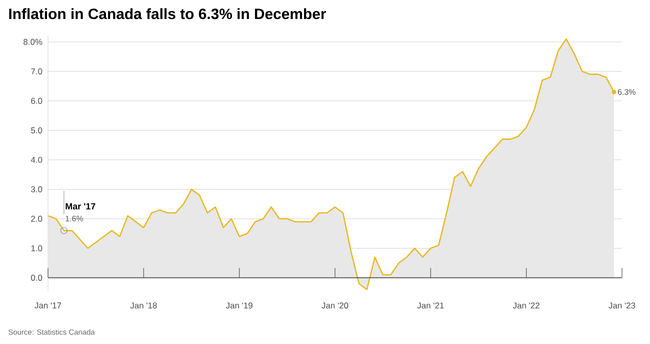 The width and height of the screenshot is (650, 344). Describe the element at coordinates (33, 41) in the screenshot. I see `y-tick-label: 8.0%` at that location.